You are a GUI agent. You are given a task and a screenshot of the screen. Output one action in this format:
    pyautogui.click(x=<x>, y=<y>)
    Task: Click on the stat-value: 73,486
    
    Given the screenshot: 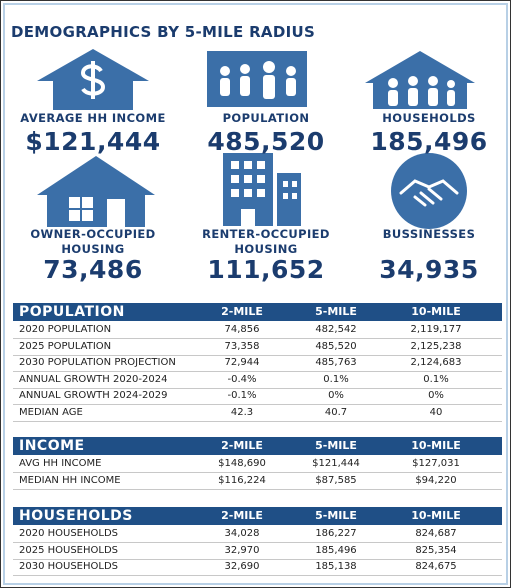 What is the action you would take?
    pyautogui.click(x=93, y=269)
    